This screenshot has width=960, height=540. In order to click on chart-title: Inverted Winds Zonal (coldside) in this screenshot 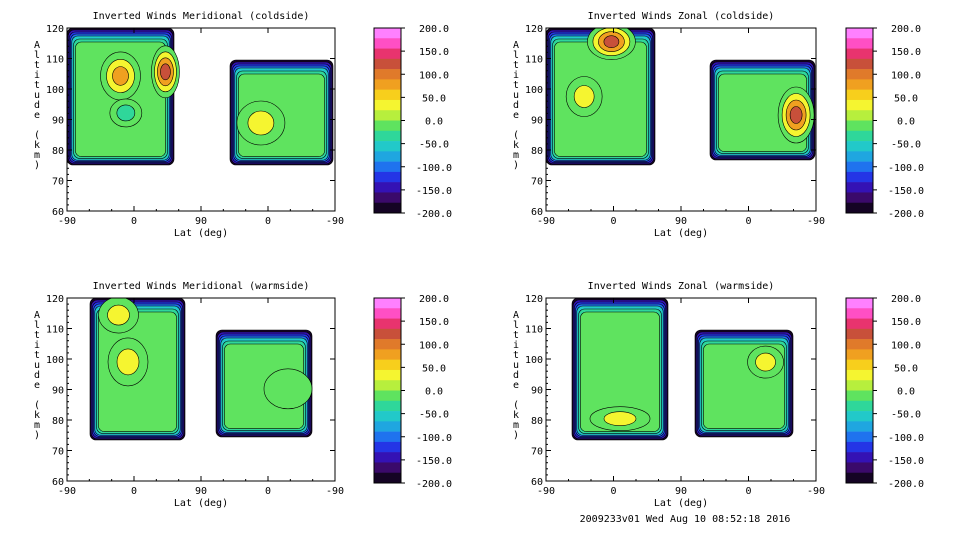, I will do `click(681, 16)`.